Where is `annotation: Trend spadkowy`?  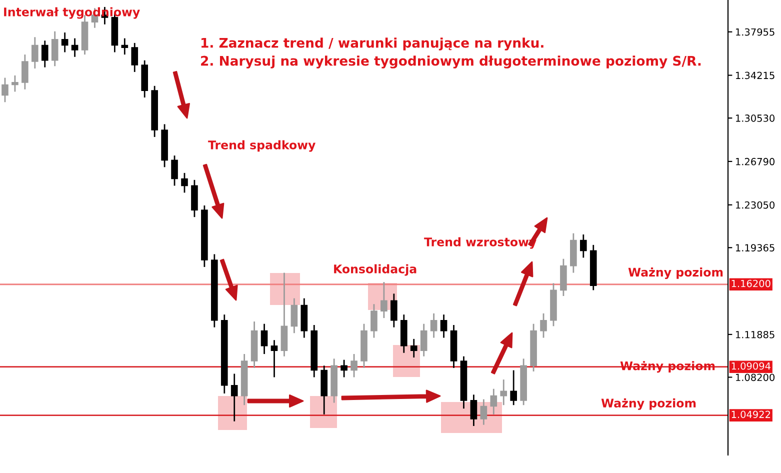
annotation: Trend spadkowy is located at coordinates (262, 146).